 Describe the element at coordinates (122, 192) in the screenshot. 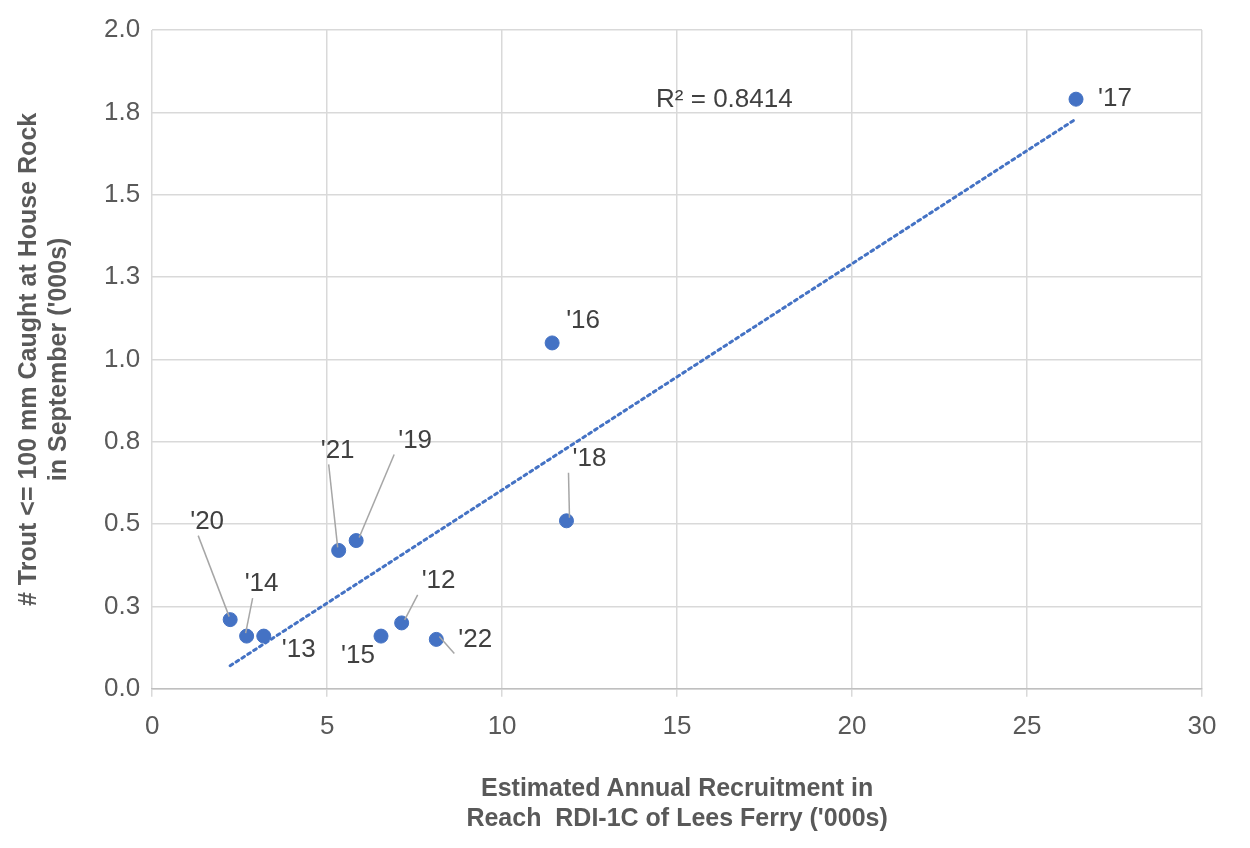

I see `y-tick-label: 1.5` at that location.